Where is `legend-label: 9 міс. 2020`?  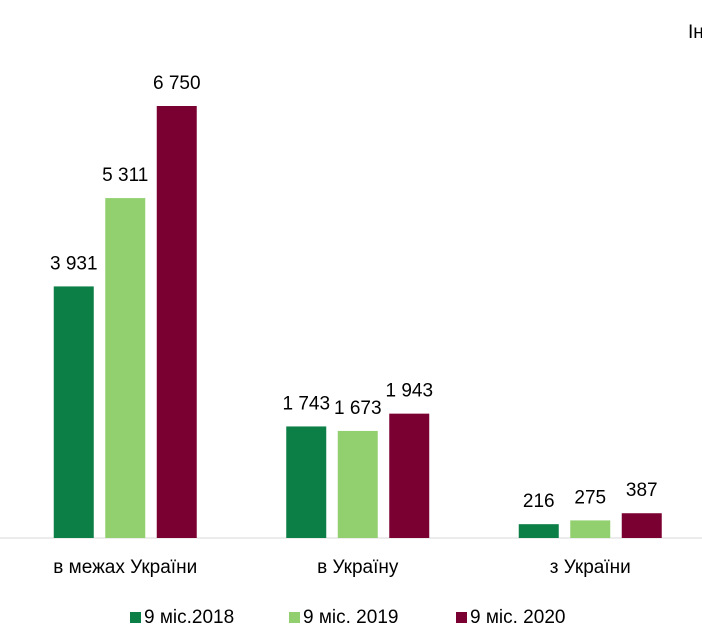 legend-label: 9 міс. 2020 is located at coordinates (517, 617).